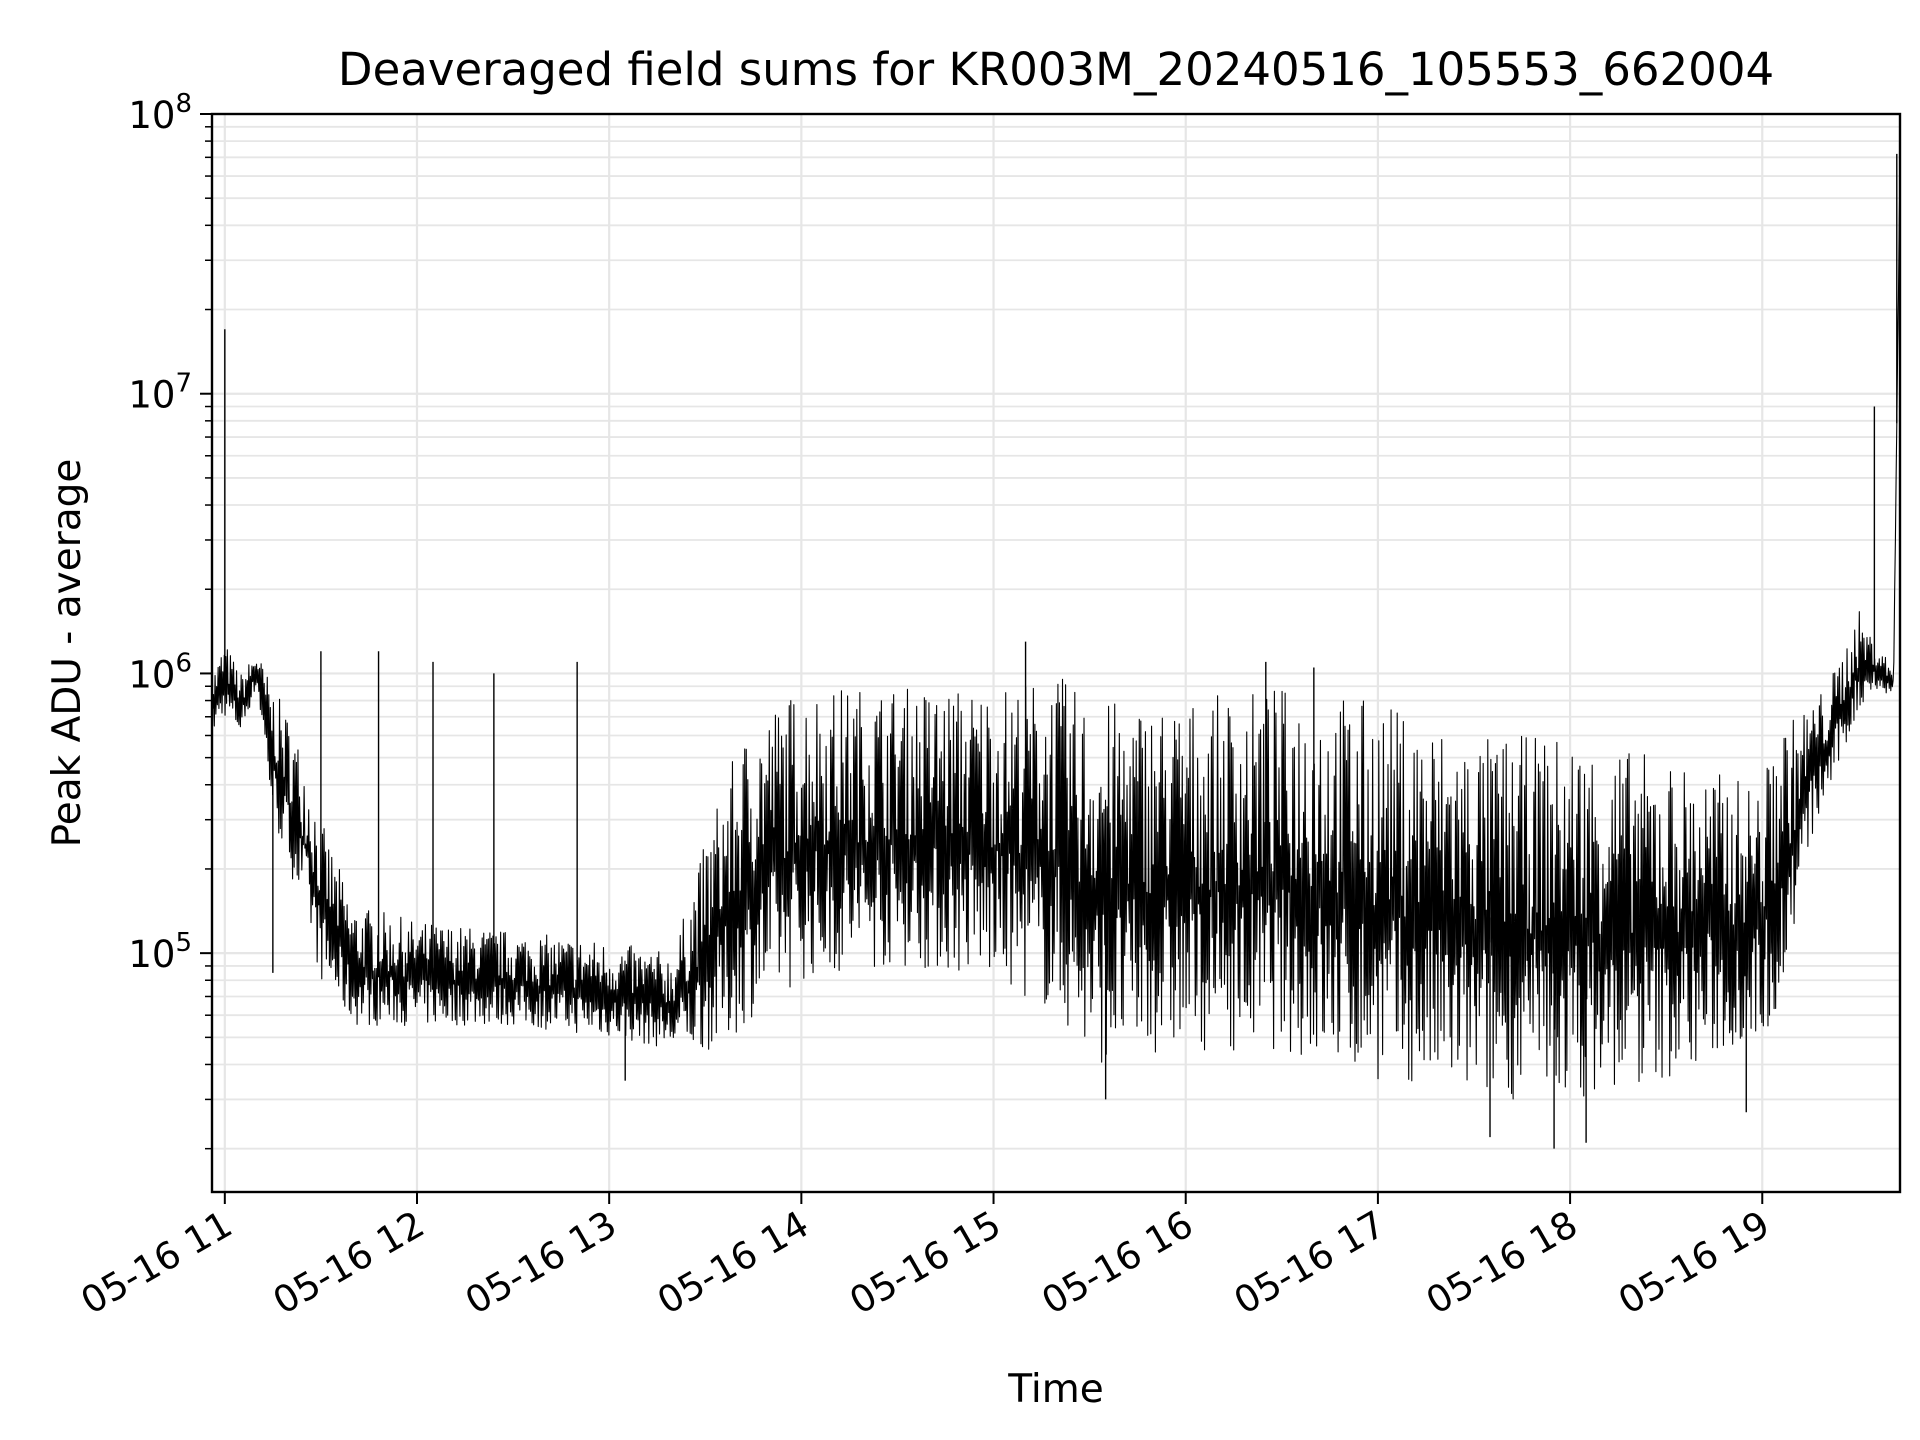 This screenshot has width=1920, height=1440. Describe the element at coordinates (183, 943) in the screenshot. I see `y-tick-exponent: 5` at that location.